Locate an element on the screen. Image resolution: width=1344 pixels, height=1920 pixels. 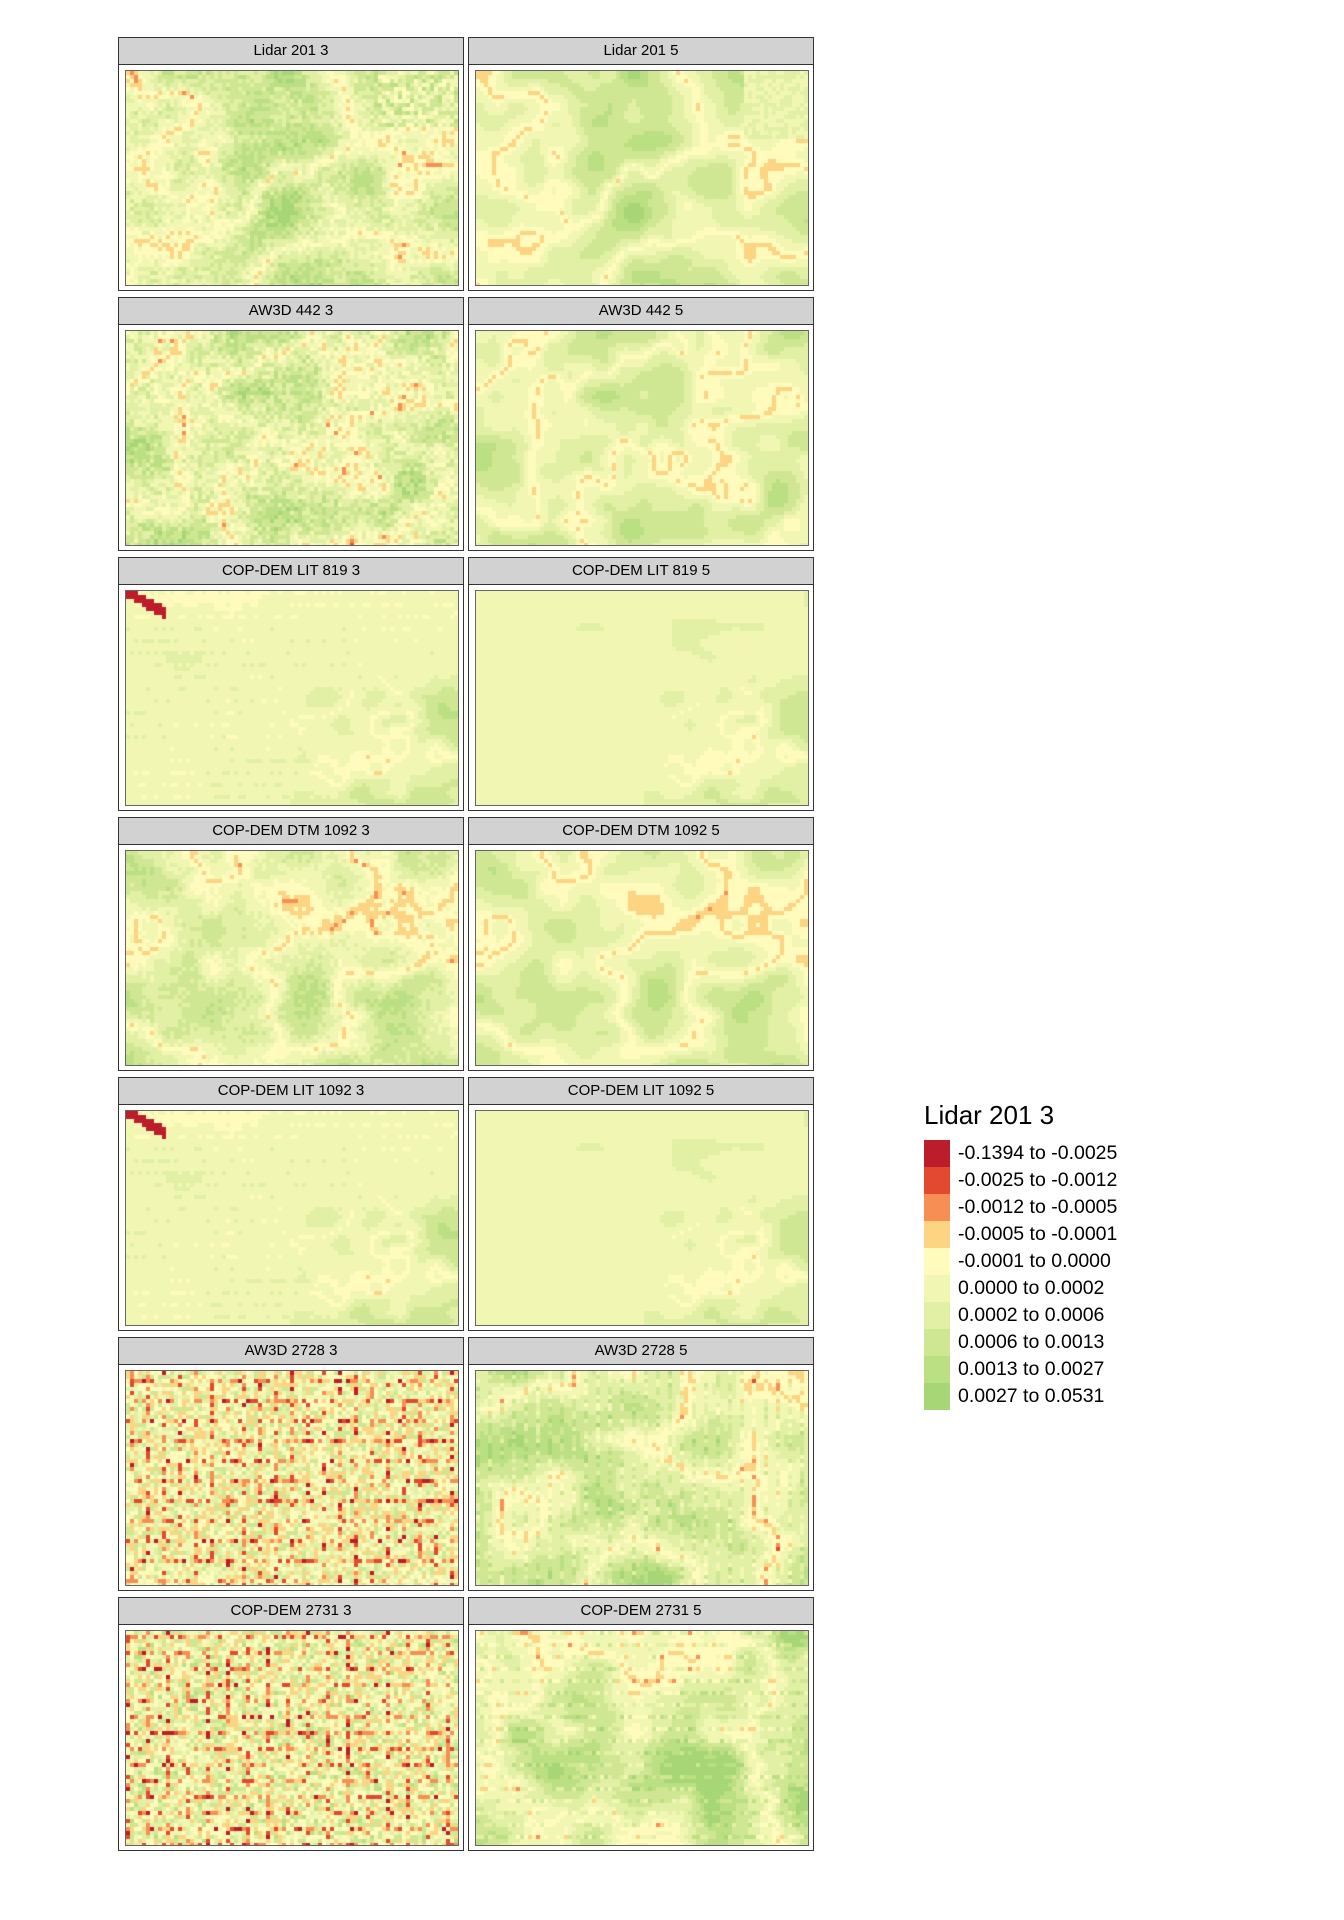
legend-label: 0.0006 to 0.0013 is located at coordinates (1031, 1342).